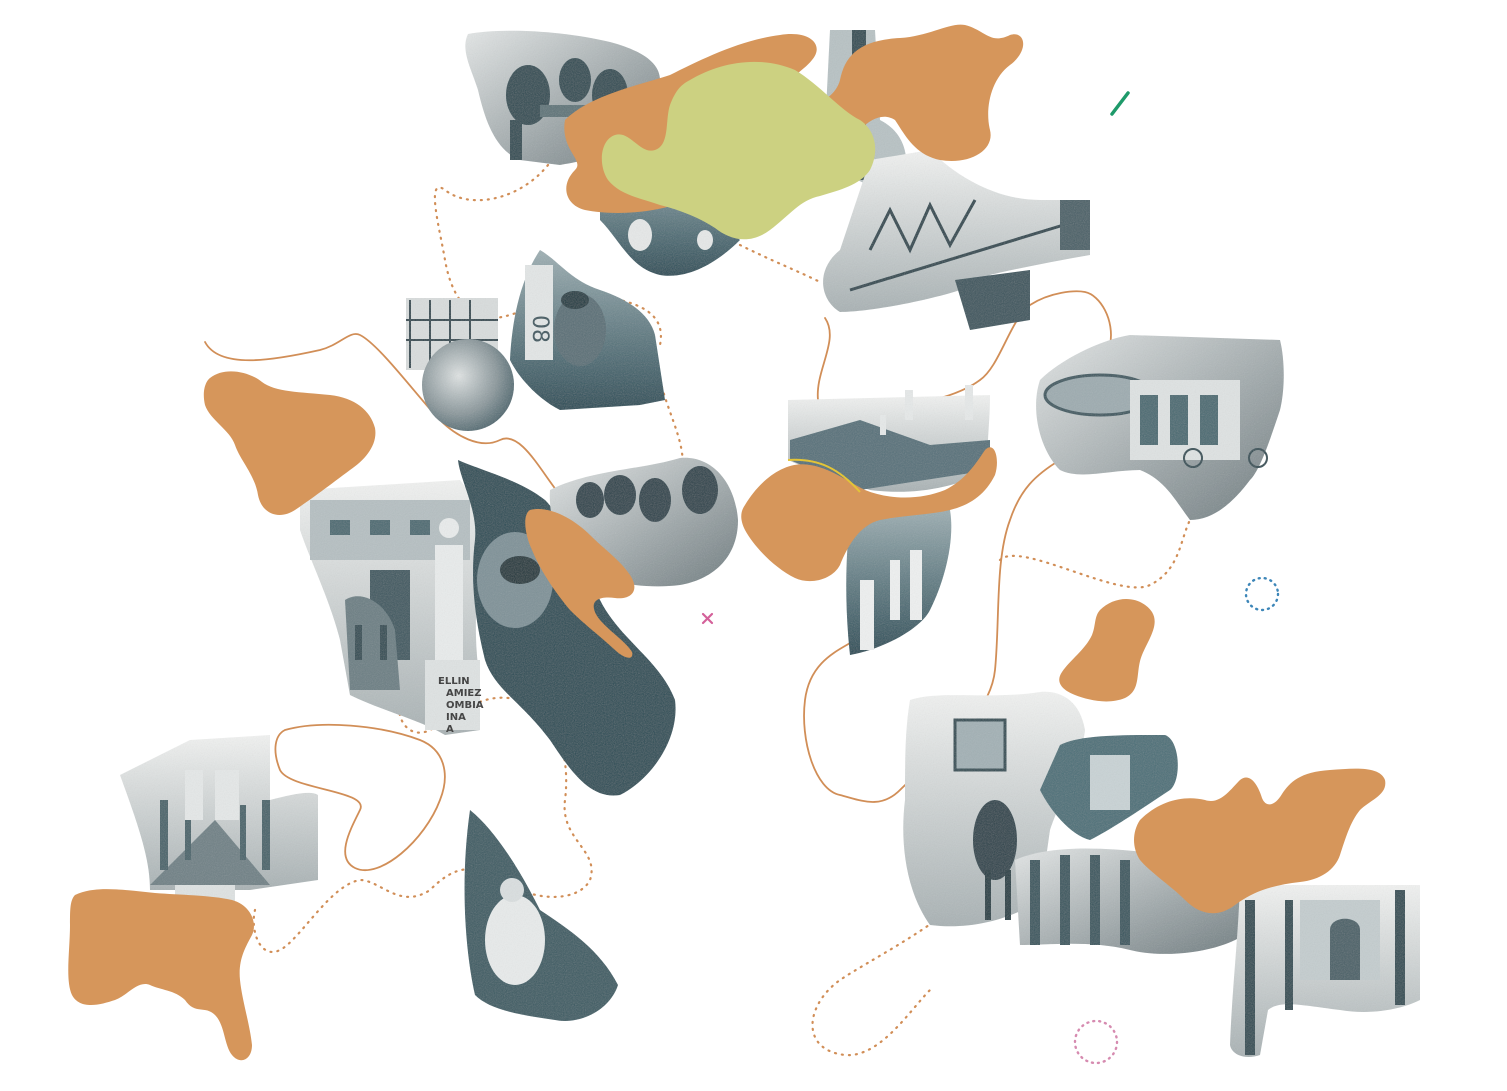 Image resolution: width=1507 pixels, height=1091 pixels. Describe the element at coordinates (780, 263) in the screenshot. I see `dotted-route-top-right` at that location.